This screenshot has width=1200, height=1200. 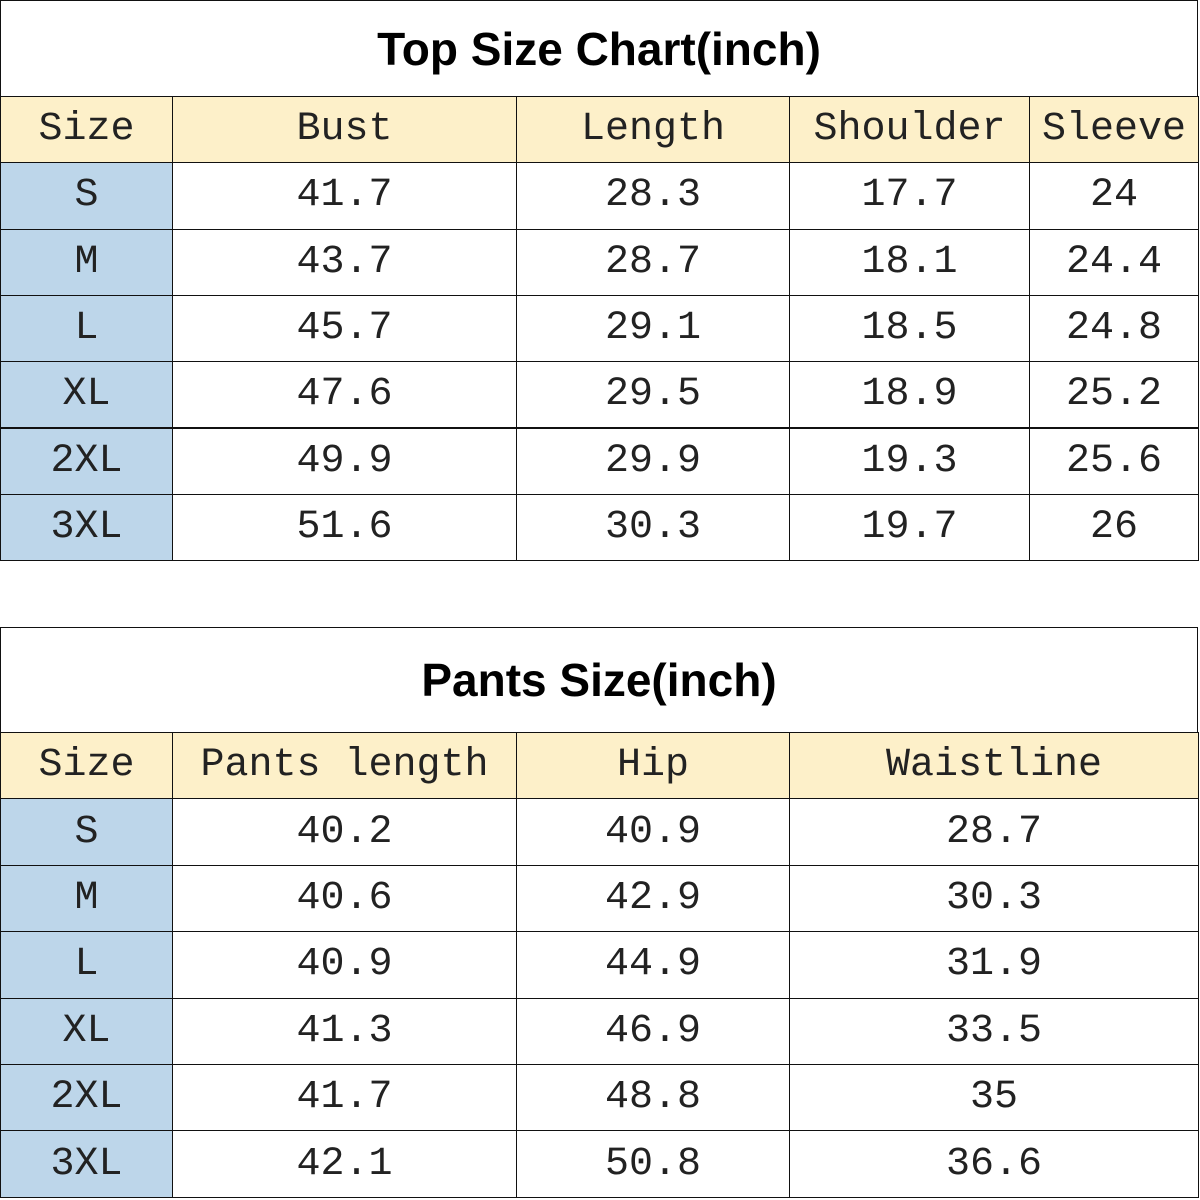 What do you see at coordinates (1114, 395) in the screenshot?
I see `measurement: 25.2` at bounding box center [1114, 395].